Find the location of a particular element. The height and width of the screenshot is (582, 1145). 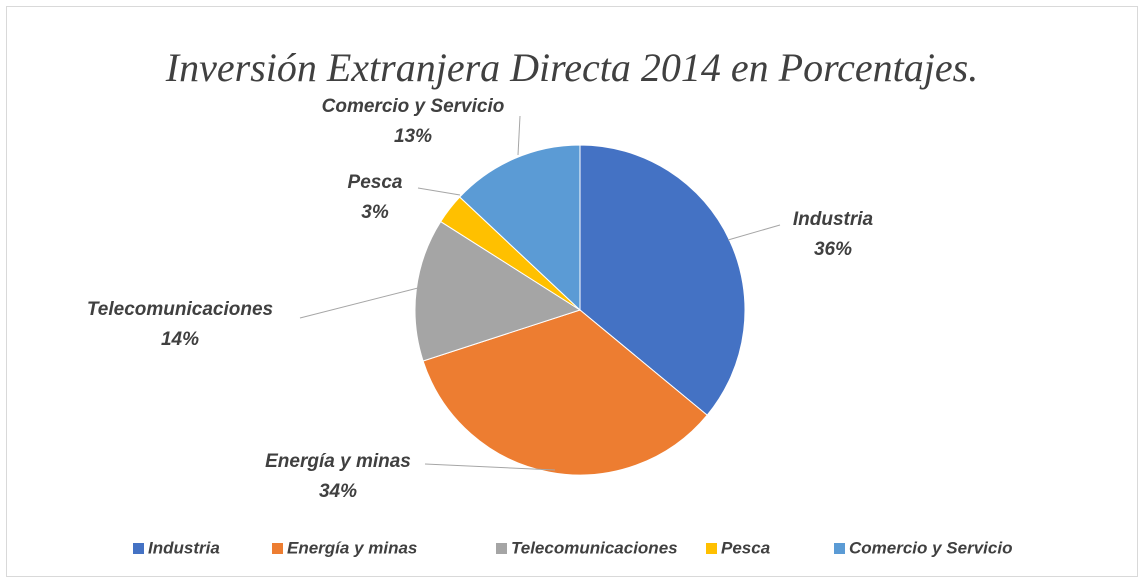

slice-label: Industria is located at coordinates (833, 219).